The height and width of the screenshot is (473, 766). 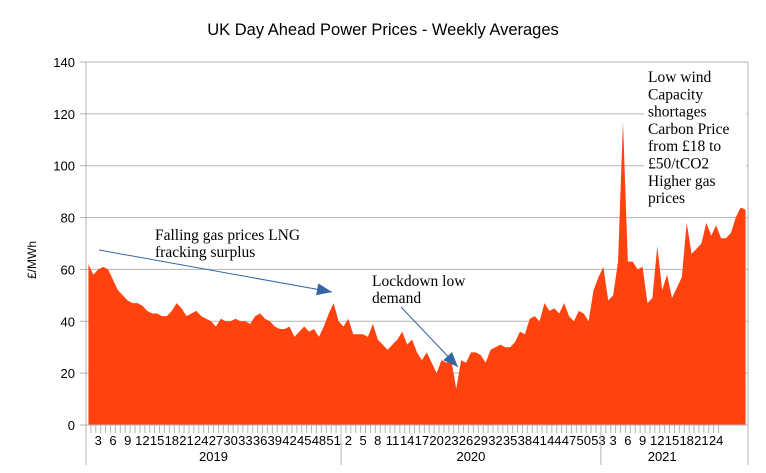 What do you see at coordinates (539, 440) in the screenshot?
I see `x-tick-label: 41` at bounding box center [539, 440].